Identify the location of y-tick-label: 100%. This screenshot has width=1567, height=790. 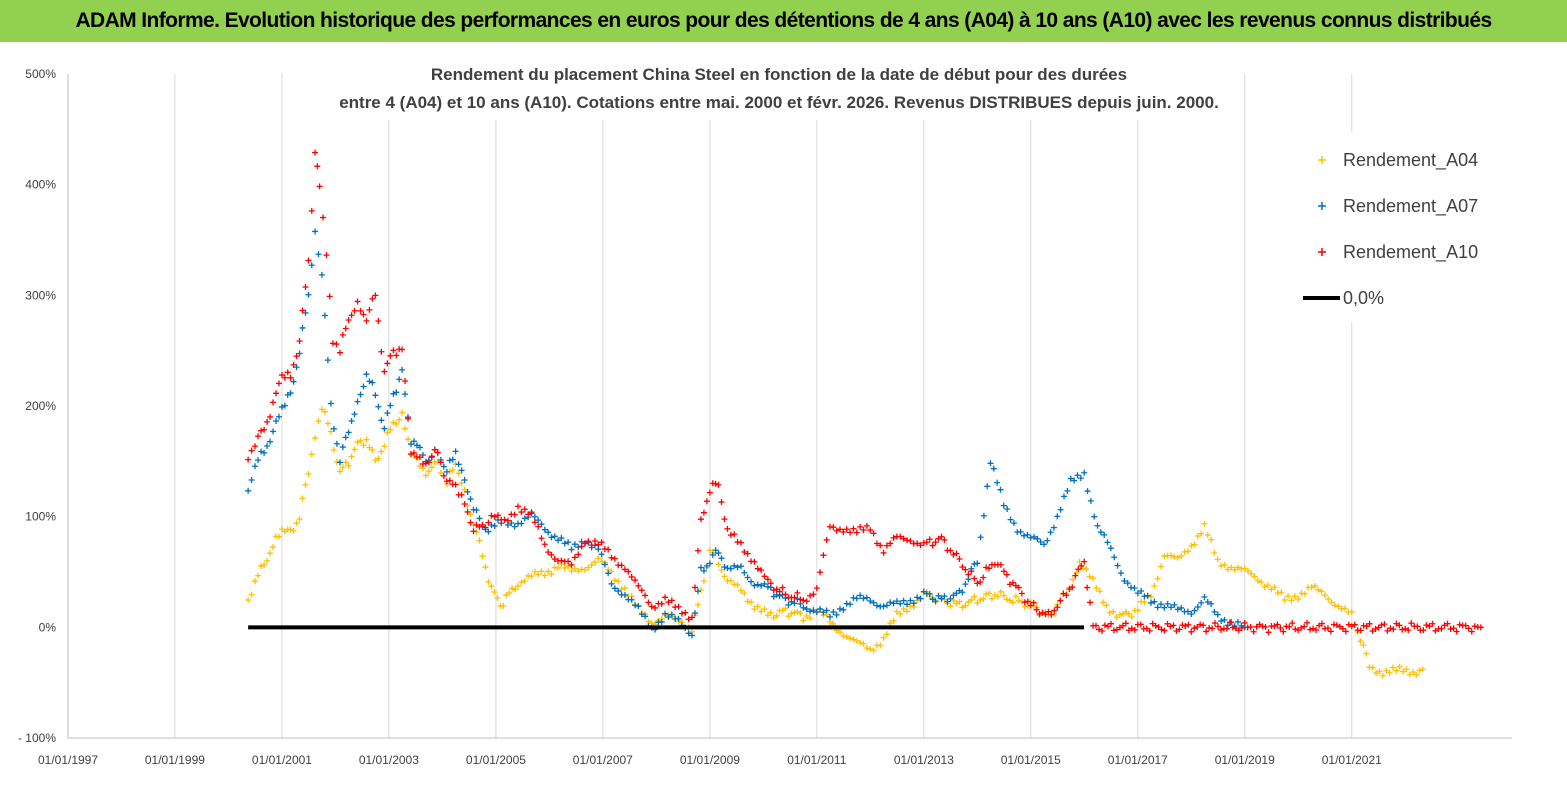
(40, 517).